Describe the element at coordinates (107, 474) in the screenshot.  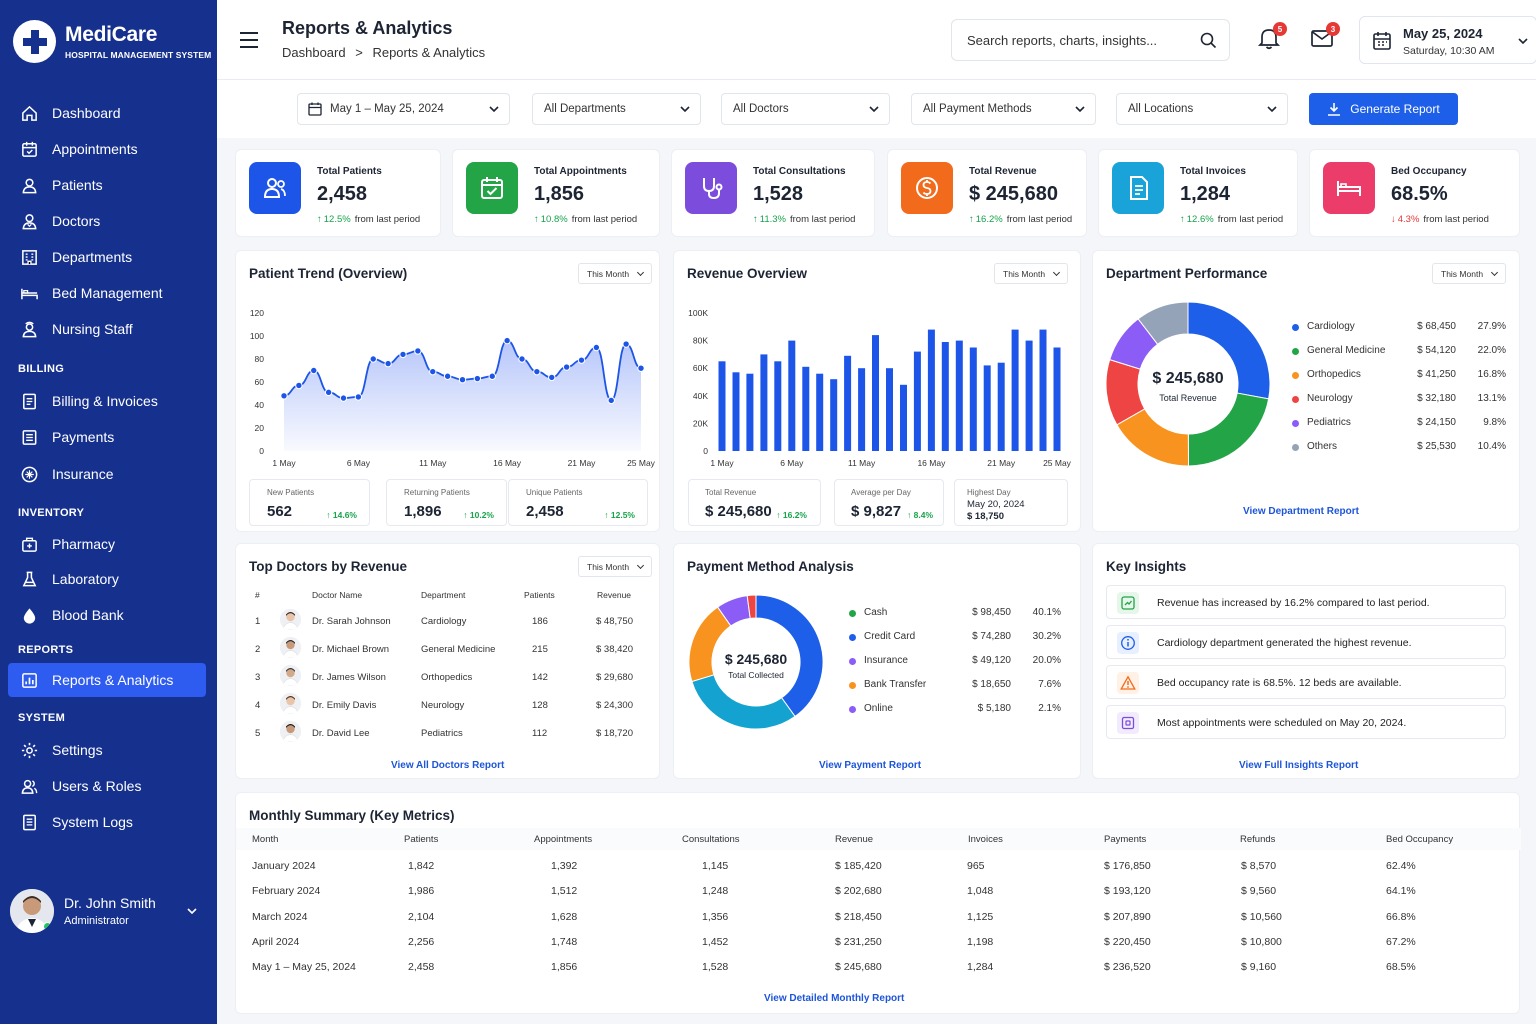
I see `sidebar-item-insurance: Insurance` at that location.